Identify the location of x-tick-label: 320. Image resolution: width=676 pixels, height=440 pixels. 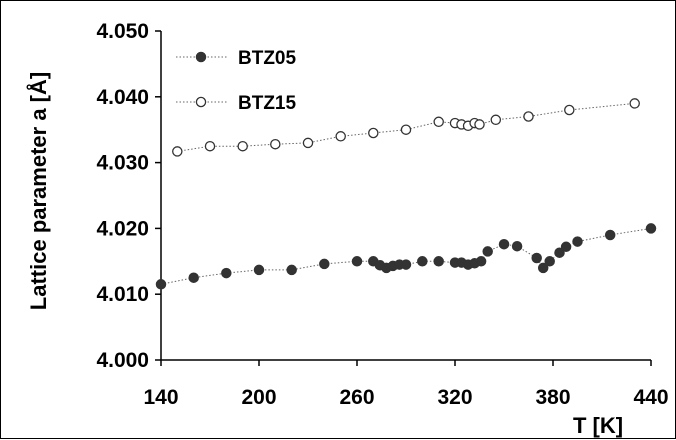
(454, 397).